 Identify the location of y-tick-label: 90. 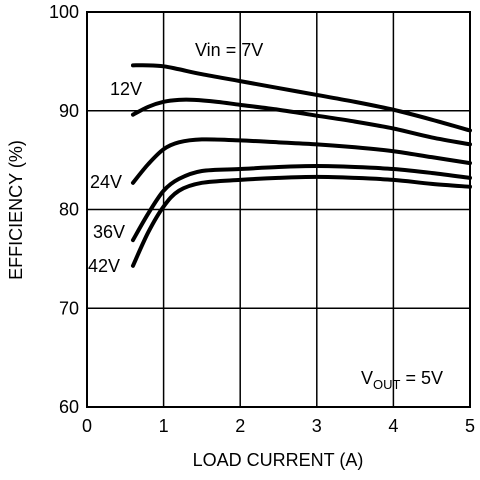
(69, 111).